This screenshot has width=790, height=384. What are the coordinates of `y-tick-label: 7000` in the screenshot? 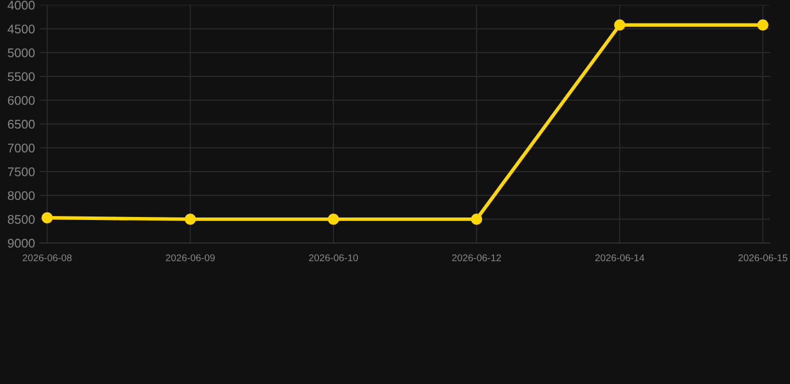 It's located at (21, 148).